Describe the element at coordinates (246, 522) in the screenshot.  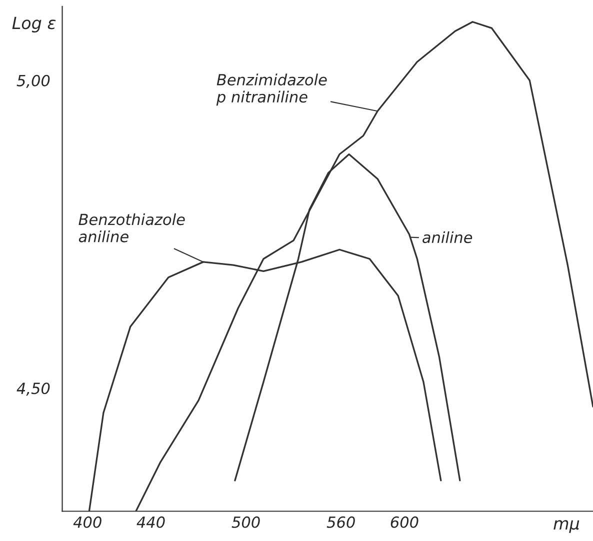
I see `x-tick-label: 500` at that location.